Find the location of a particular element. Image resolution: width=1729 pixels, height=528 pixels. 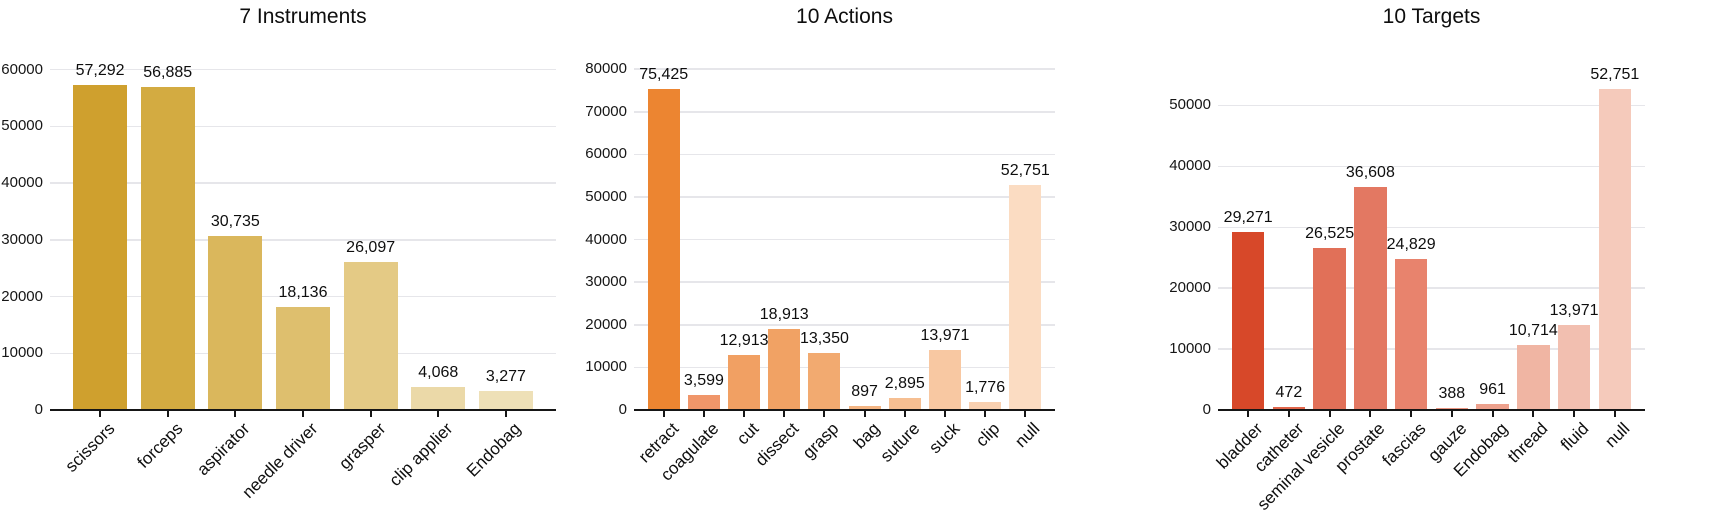

bar-value-label: 18,913 is located at coordinates (784, 315).